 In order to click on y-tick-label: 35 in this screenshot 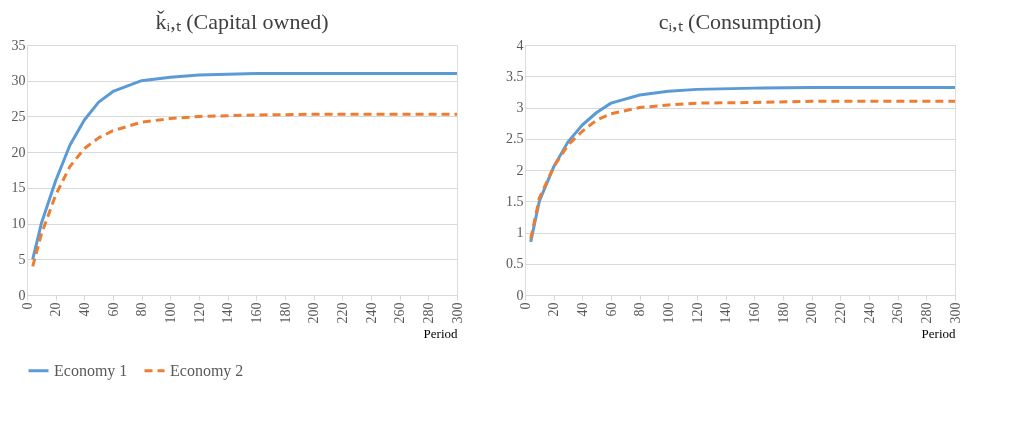, I will do `click(18, 45)`.